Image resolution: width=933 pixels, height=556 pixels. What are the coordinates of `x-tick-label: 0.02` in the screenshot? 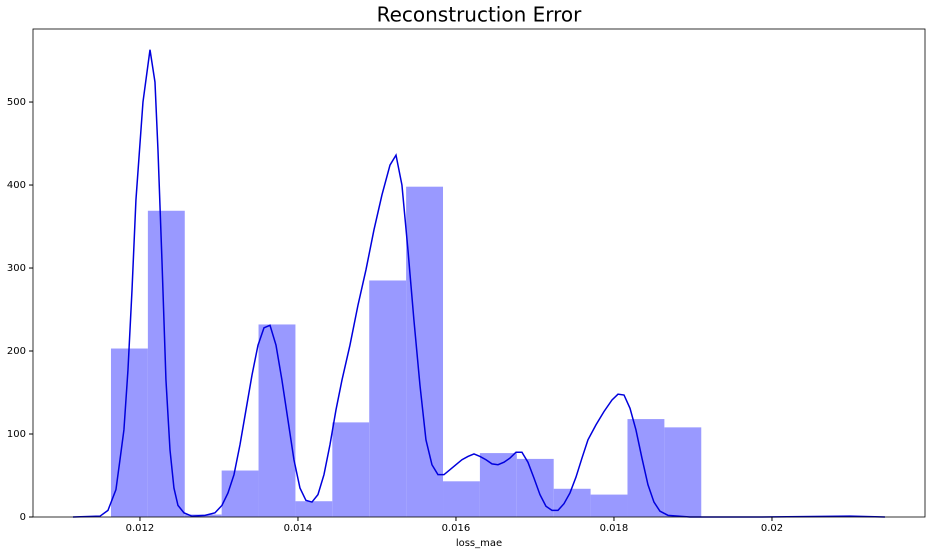 It's located at (772, 528).